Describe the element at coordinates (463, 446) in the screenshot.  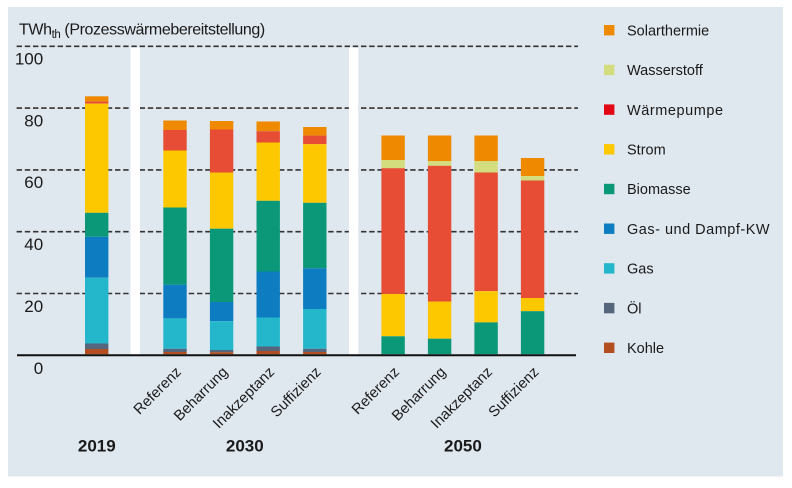
I see `svg-text: 2050` at that location.